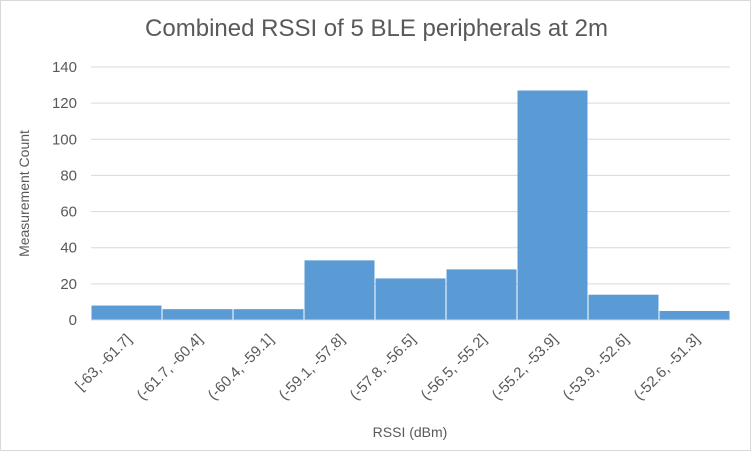 The height and width of the screenshot is (452, 751). I want to click on x-tick-label: (-59.1, -57.8], so click(312, 367).